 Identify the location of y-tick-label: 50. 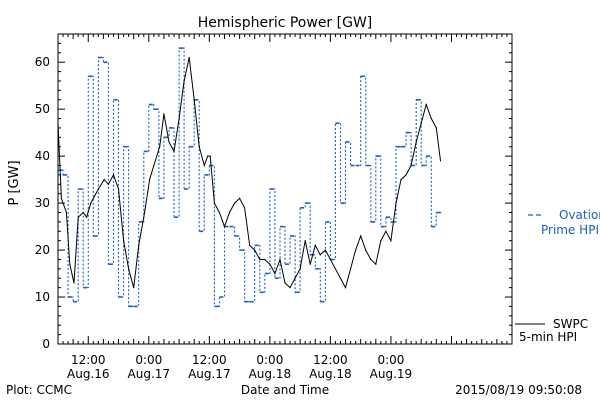
(42, 109).